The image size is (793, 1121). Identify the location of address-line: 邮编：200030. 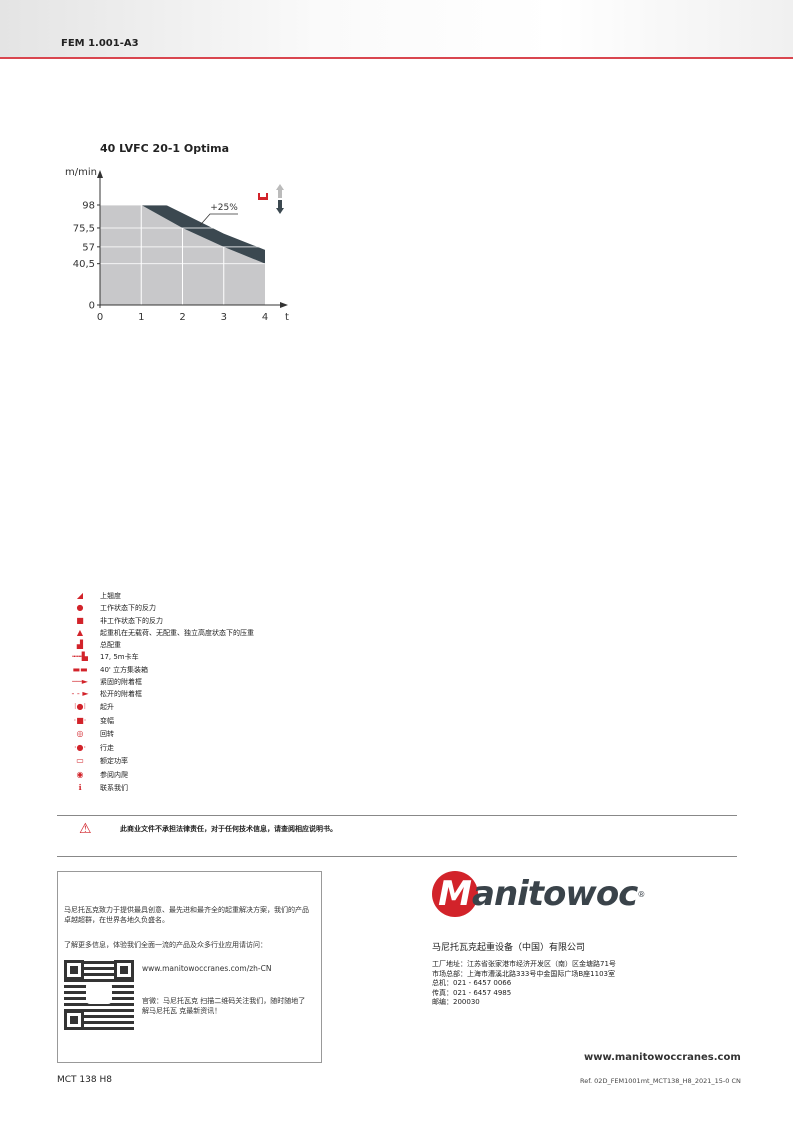
(456, 1002).